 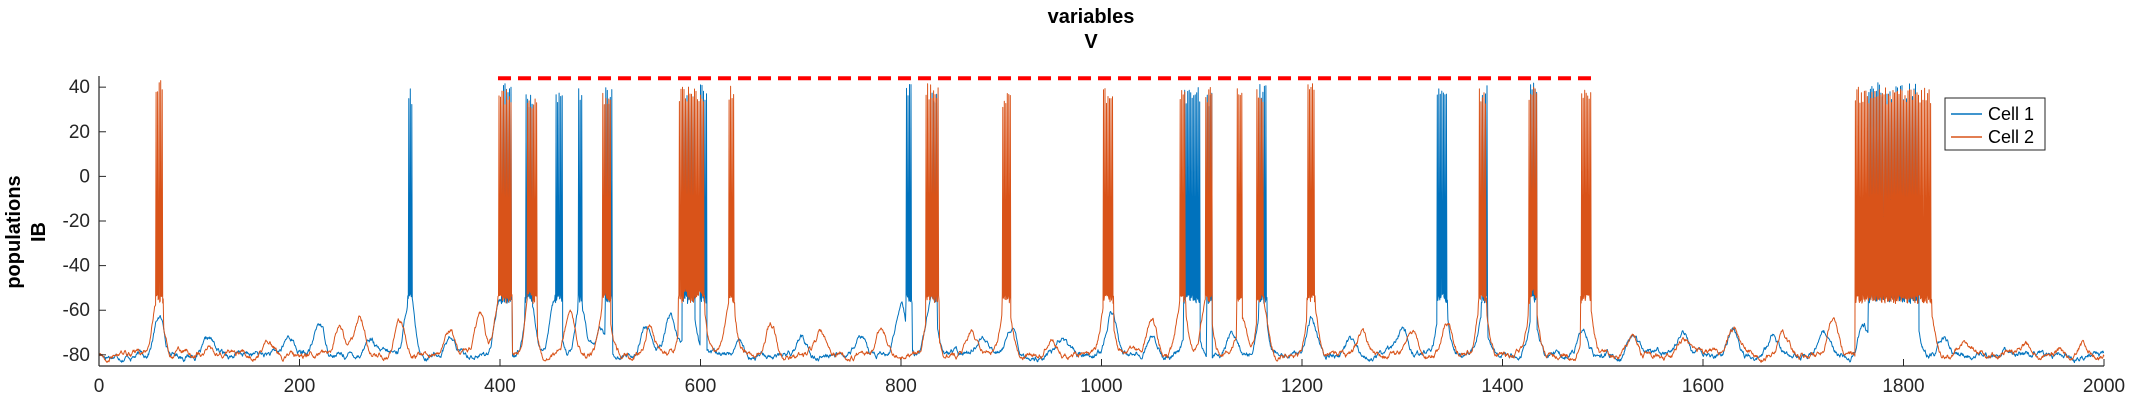 I want to click on x-tick-label: 1200, so click(x=1302, y=386).